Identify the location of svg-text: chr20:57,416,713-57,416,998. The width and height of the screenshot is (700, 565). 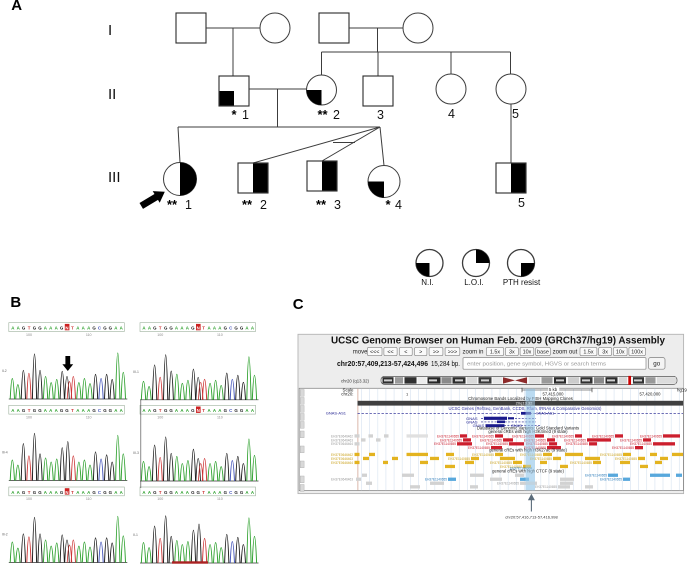
(531, 517).